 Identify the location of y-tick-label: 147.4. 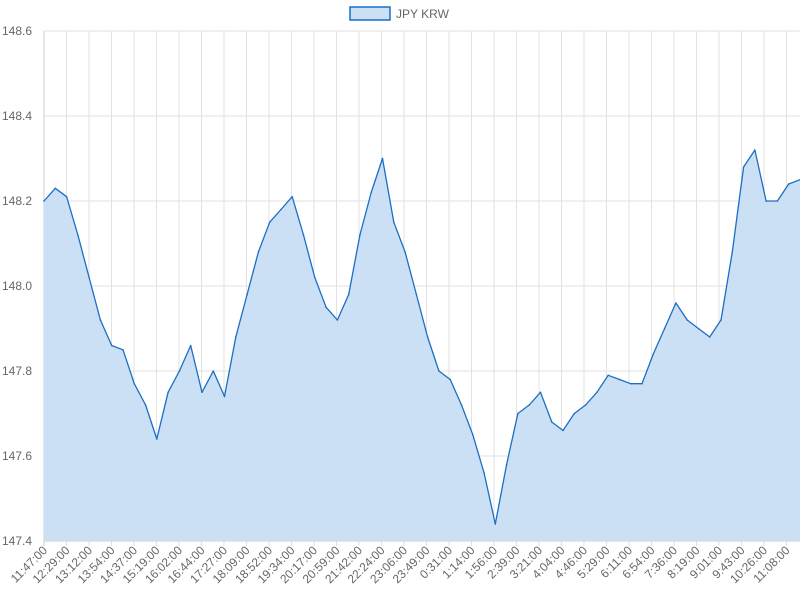
(17, 541).